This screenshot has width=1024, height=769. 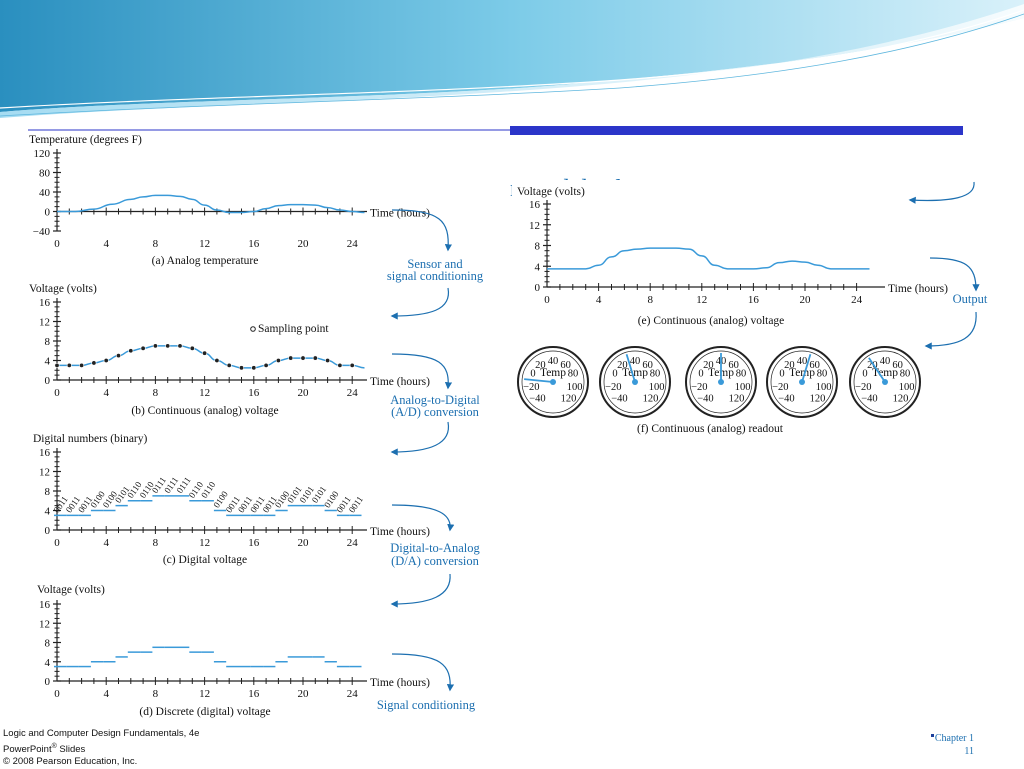 What do you see at coordinates (54, 746) in the screenshot?
I see `footer-registered-mark: ®` at bounding box center [54, 746].